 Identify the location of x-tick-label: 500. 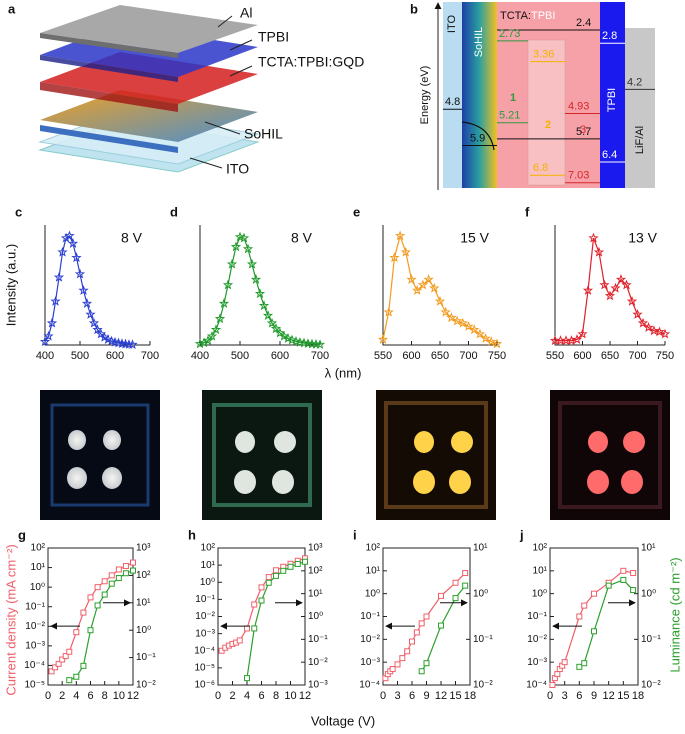
(80, 356).